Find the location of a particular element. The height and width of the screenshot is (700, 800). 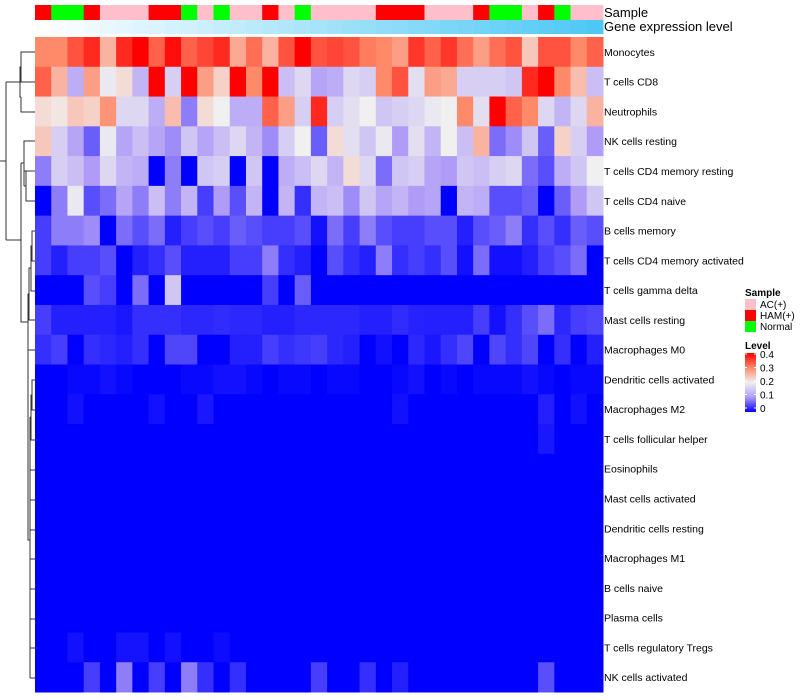

row-label: Macrophages M2 is located at coordinates (644, 410).